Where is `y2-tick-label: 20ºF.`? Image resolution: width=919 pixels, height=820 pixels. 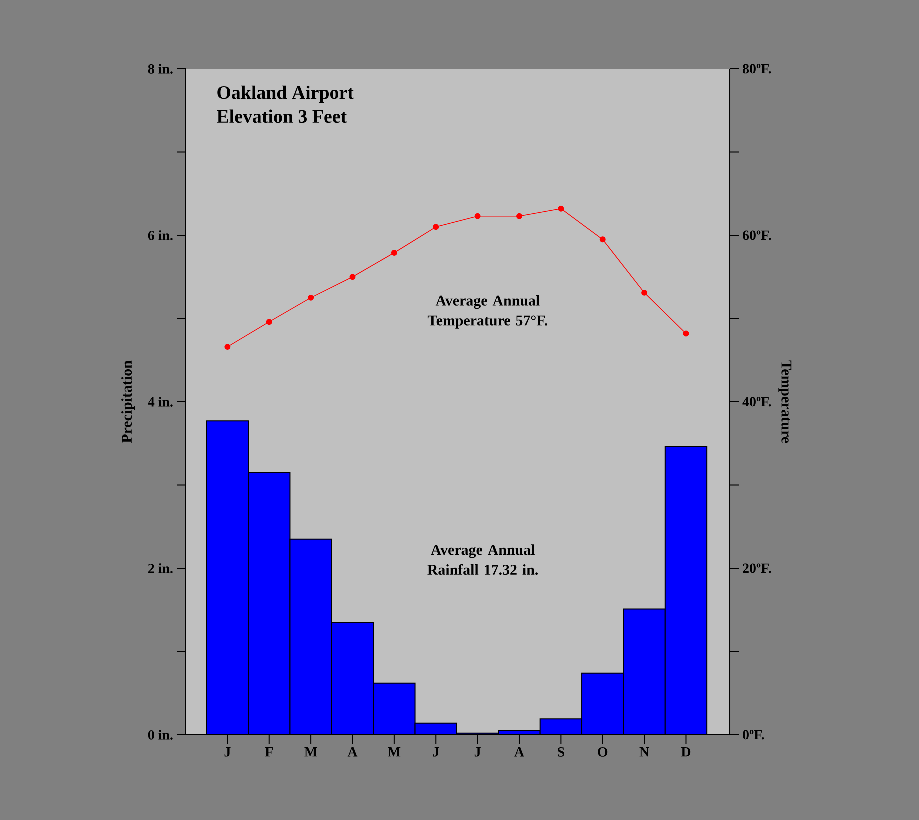
y2-tick-label: 20ºF. is located at coordinates (757, 569).